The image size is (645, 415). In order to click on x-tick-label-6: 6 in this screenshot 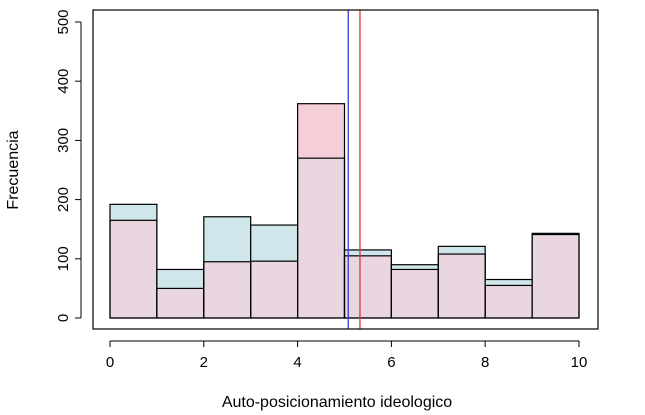, I will do `click(391, 362)`.